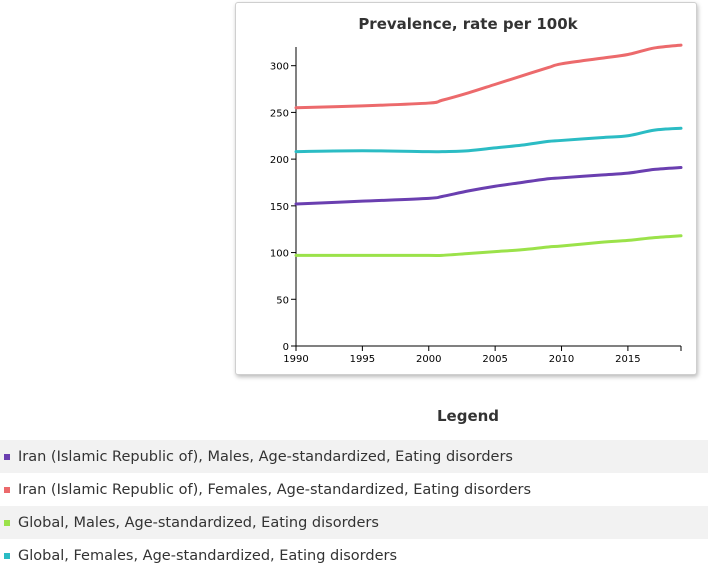  I want to click on series-line-iran-males, so click(488, 186).